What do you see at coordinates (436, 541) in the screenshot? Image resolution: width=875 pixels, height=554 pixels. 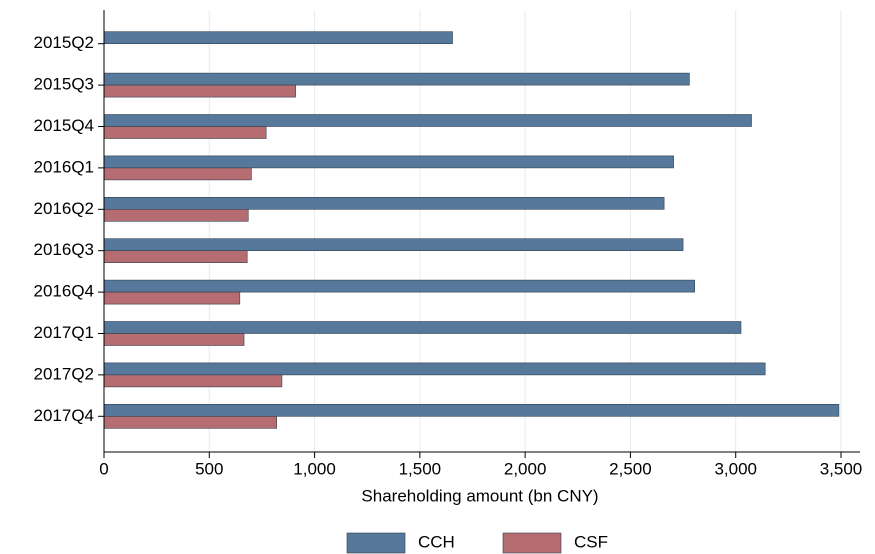 I see `legend-label: CCH` at bounding box center [436, 541].